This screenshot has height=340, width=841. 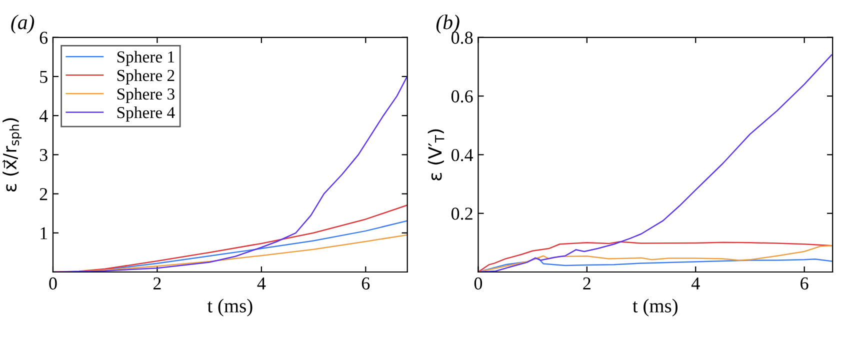 I want to click on y-tick-label: 2, so click(x=44, y=194).